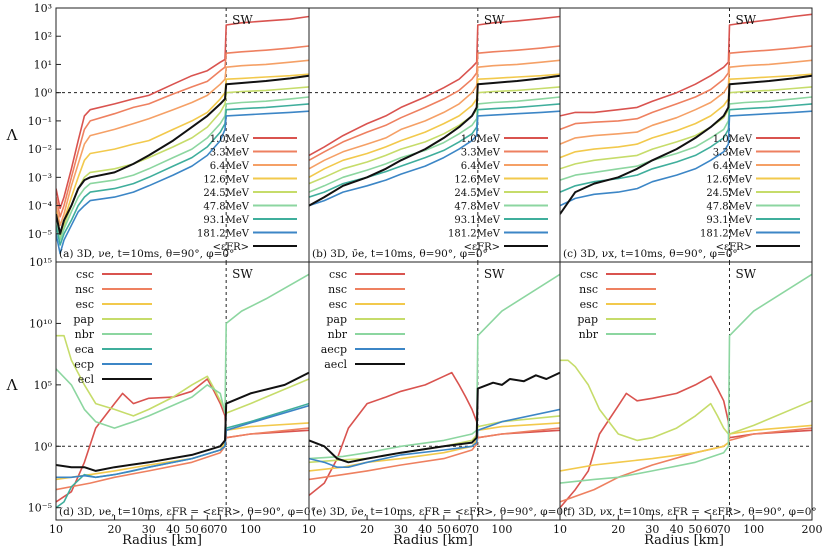  I want to click on y-axis-label-top: Λ, so click(12, 135).